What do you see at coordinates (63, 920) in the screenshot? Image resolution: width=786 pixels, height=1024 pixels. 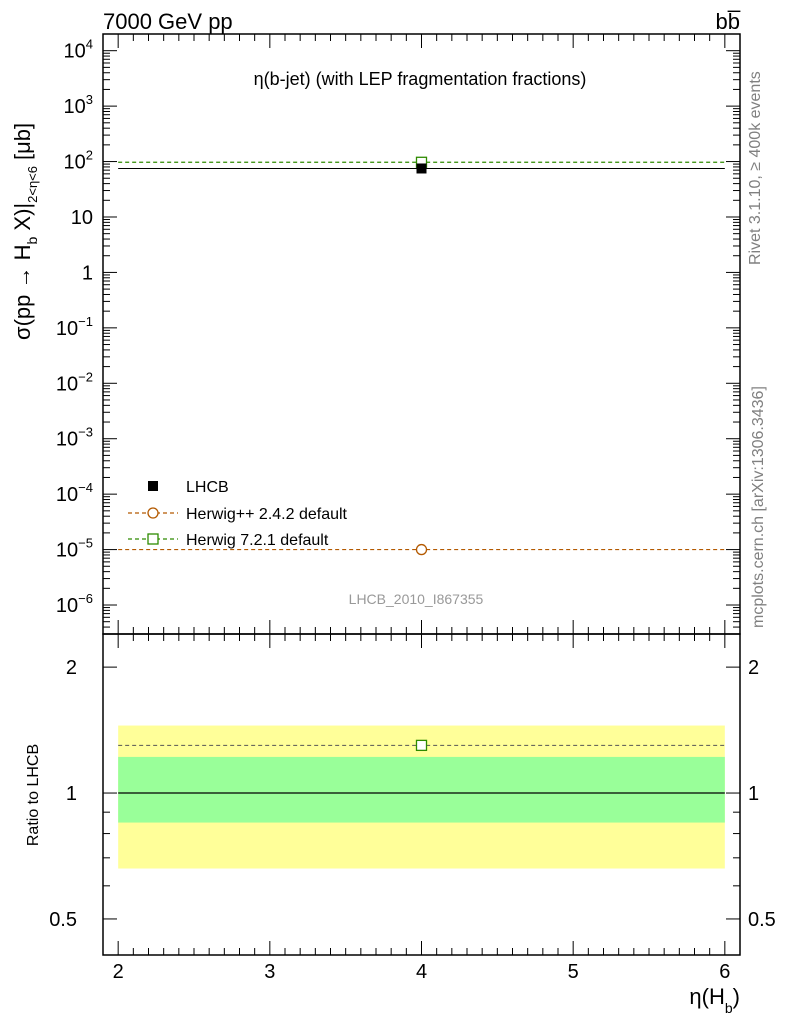 I see `ratio-y-tick-label-left: 0.5` at bounding box center [63, 920].